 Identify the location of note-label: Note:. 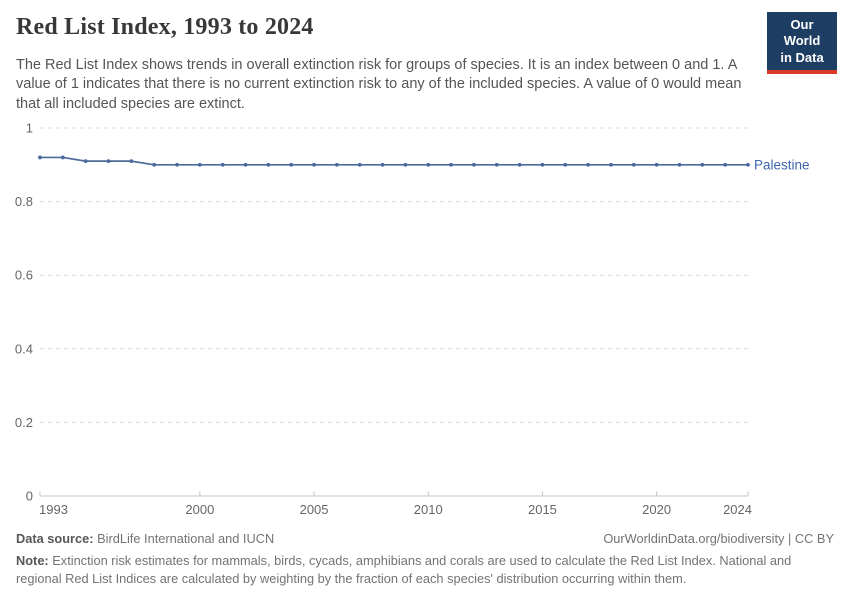
(32, 560).